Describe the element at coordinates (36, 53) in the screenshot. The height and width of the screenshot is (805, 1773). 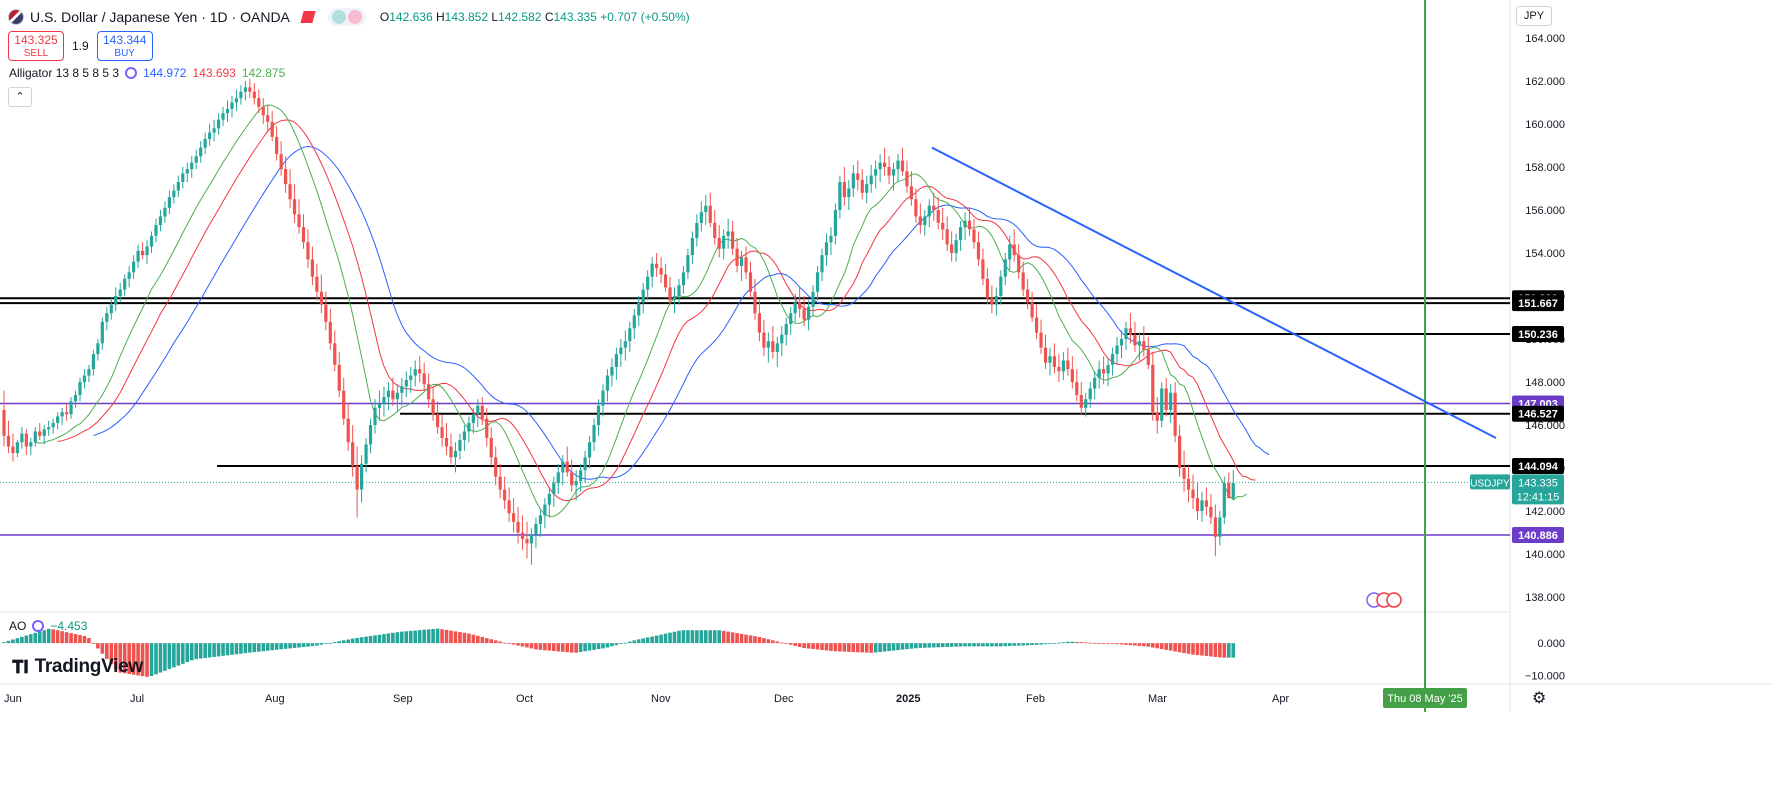
I see `sell-label: SELL` at that location.